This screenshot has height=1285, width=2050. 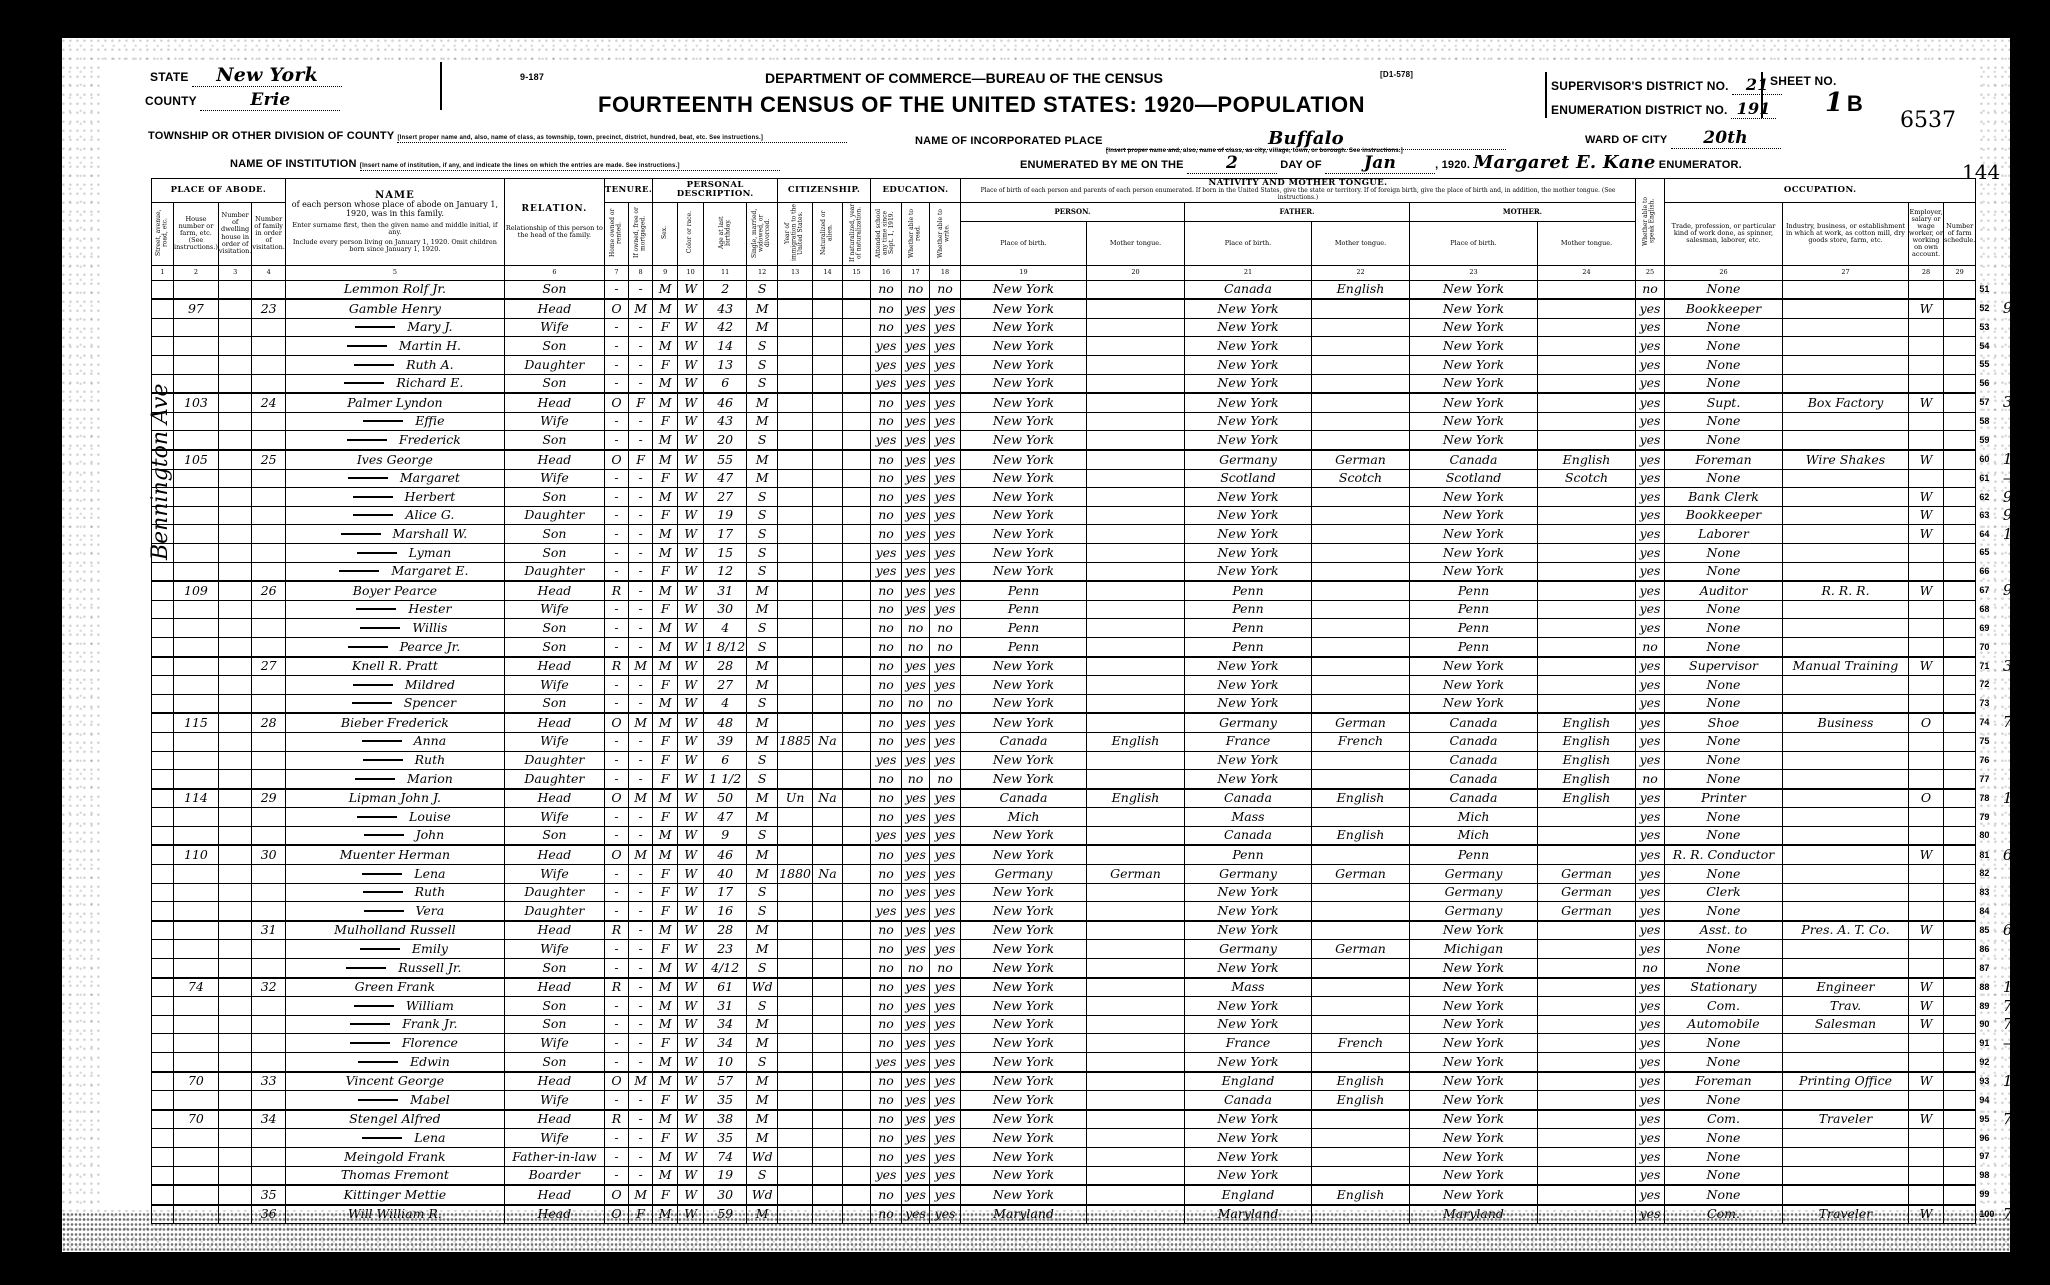 What do you see at coordinates (616, 892) in the screenshot?
I see `home-owned-cell: -` at bounding box center [616, 892].